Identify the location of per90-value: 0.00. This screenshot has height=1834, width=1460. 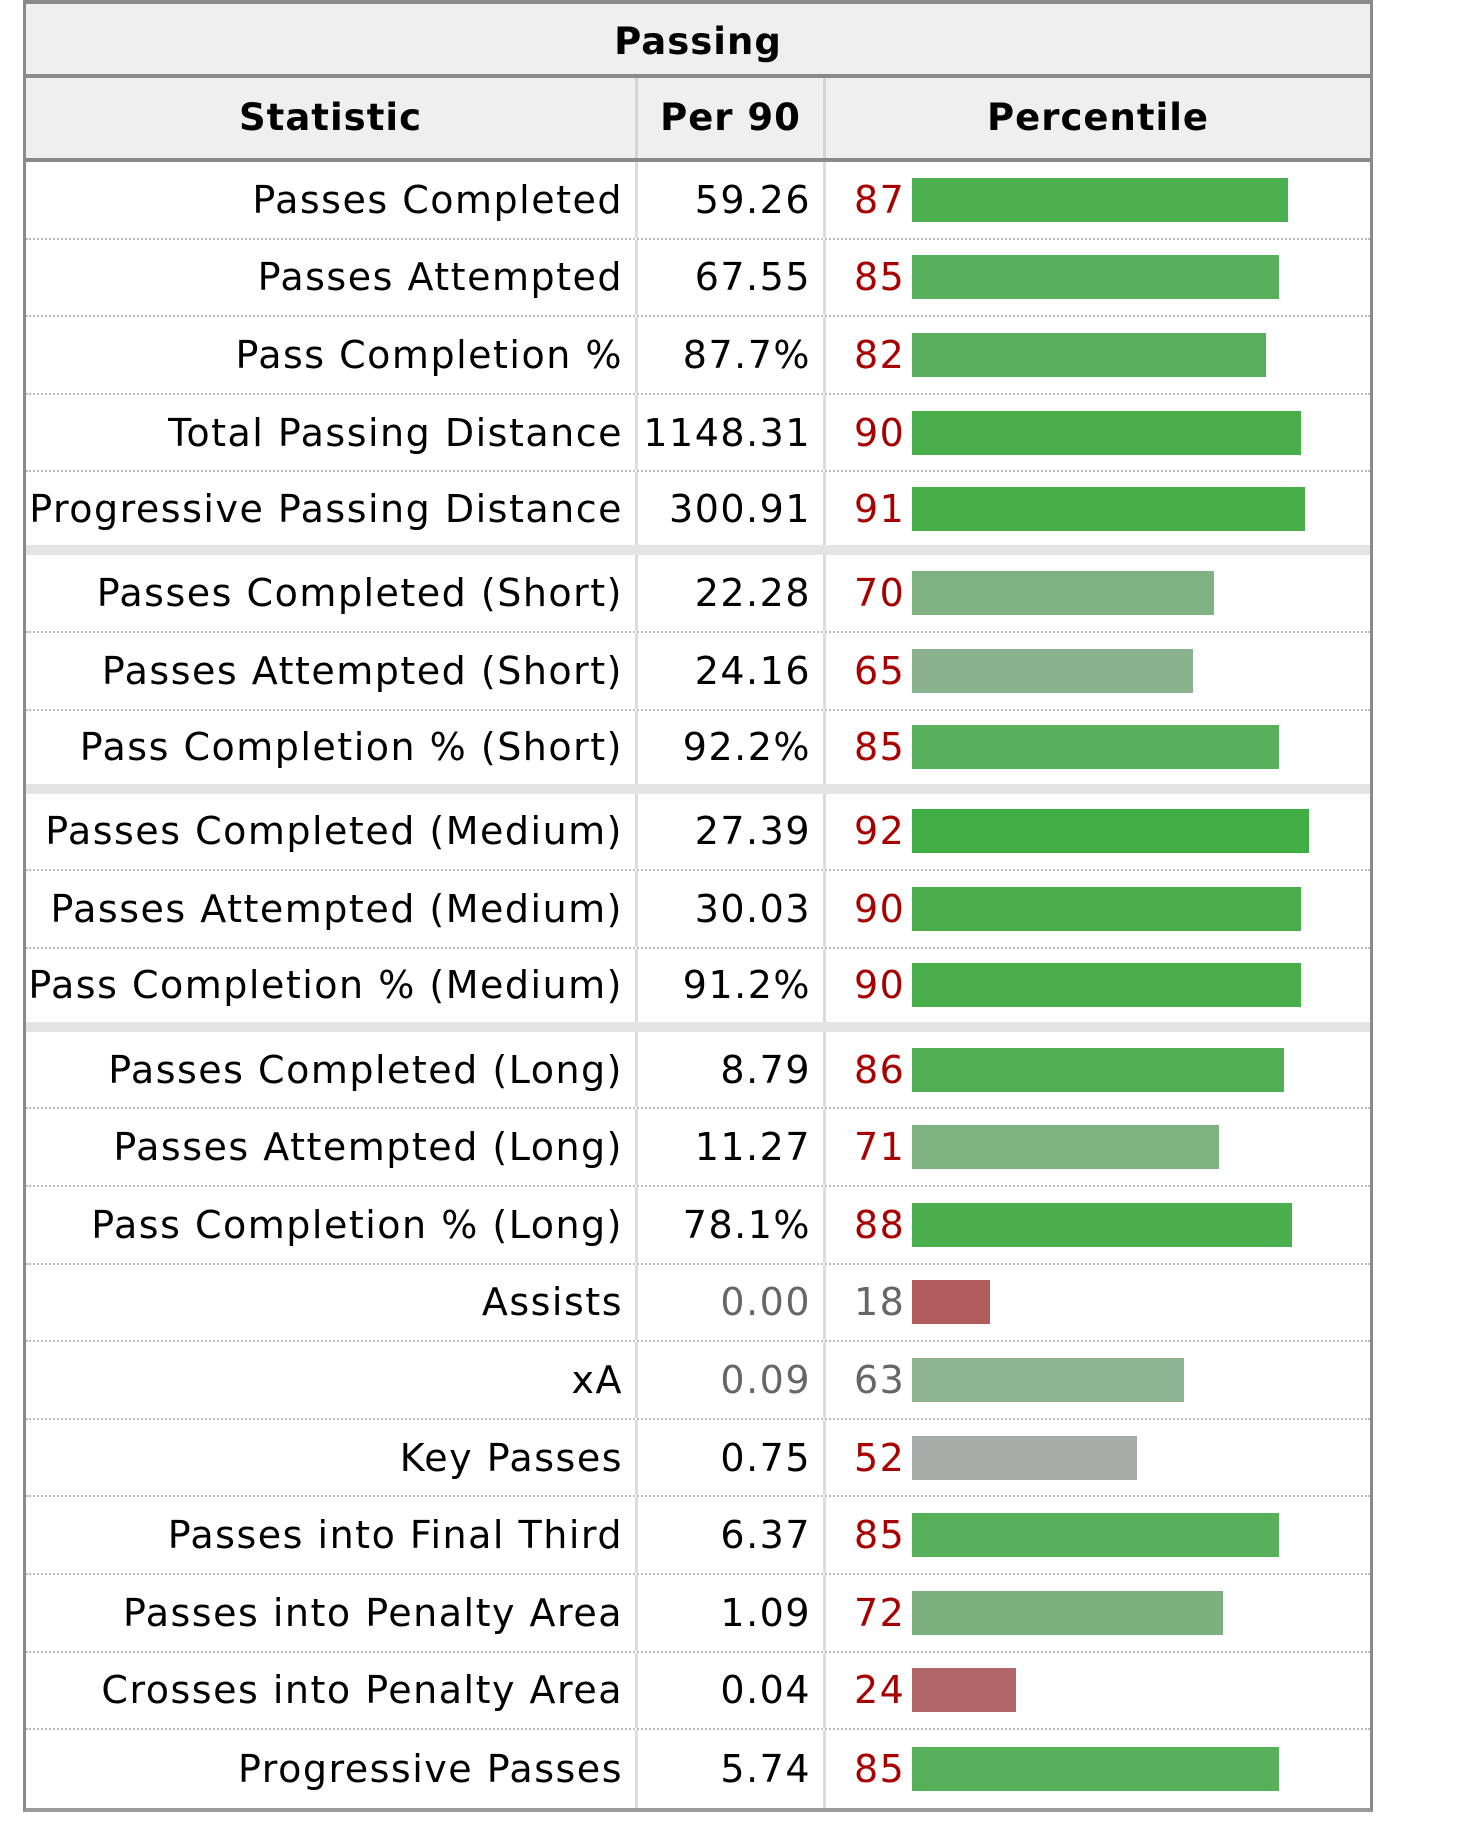
(765, 1302).